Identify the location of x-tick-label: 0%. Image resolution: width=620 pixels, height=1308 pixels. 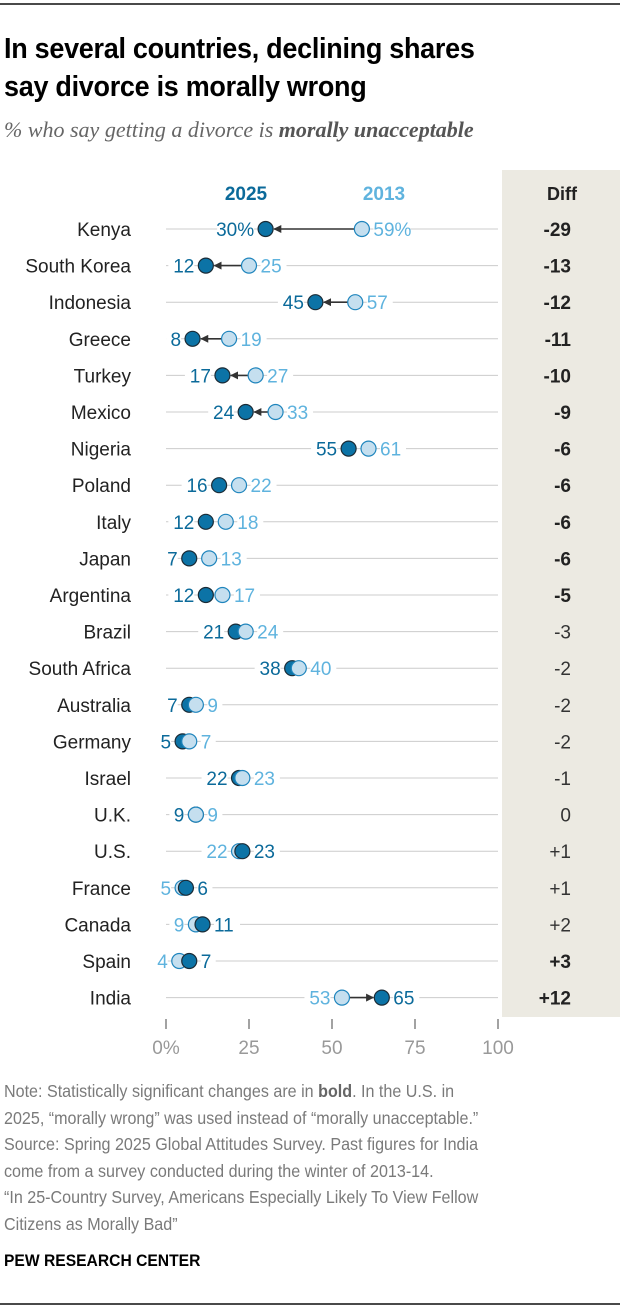
(166, 1048).